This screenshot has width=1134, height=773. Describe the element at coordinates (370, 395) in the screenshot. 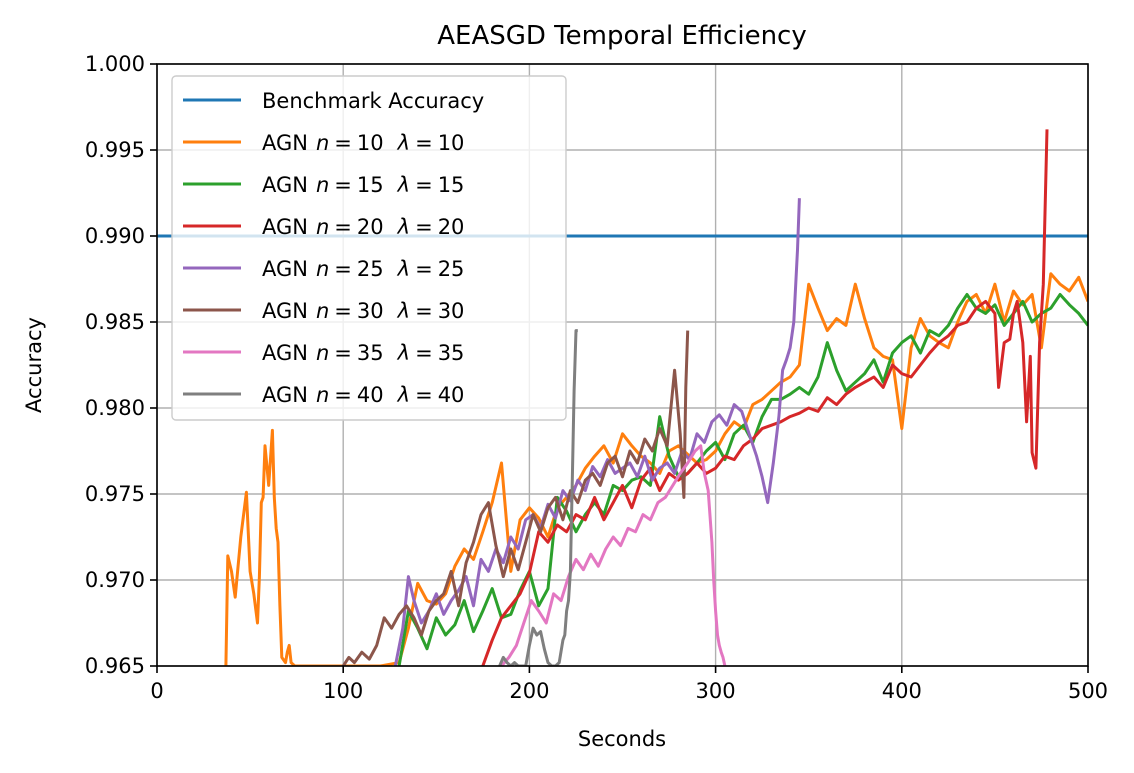

I see `legend-n-value: 40` at that location.